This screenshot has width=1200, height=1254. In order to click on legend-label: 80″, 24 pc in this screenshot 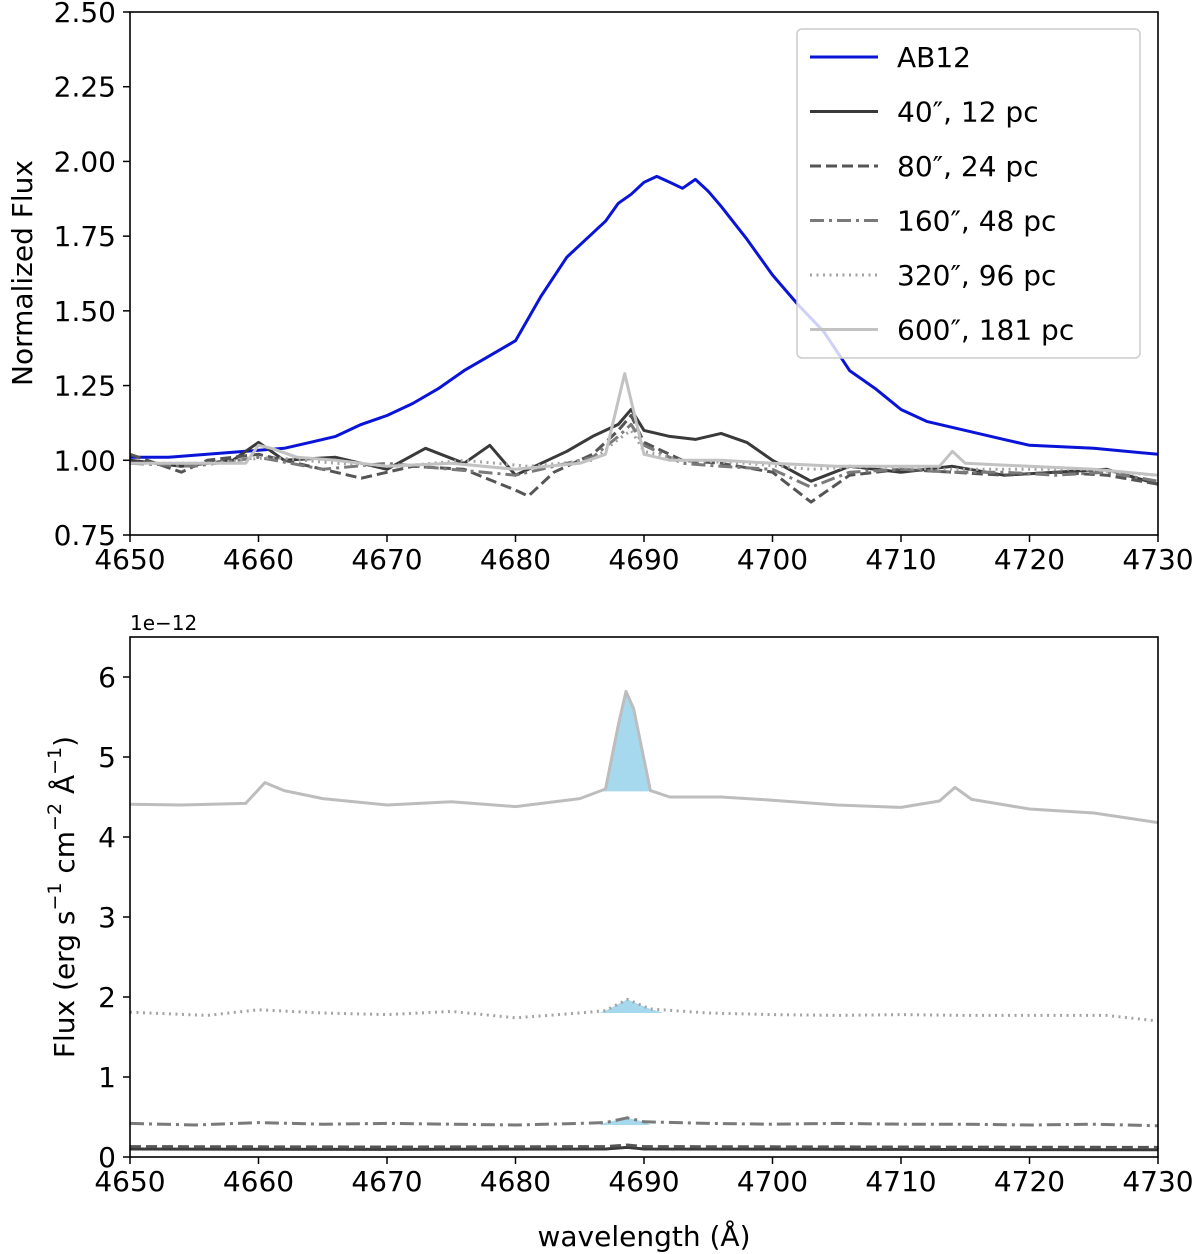, I will do `click(968, 166)`.